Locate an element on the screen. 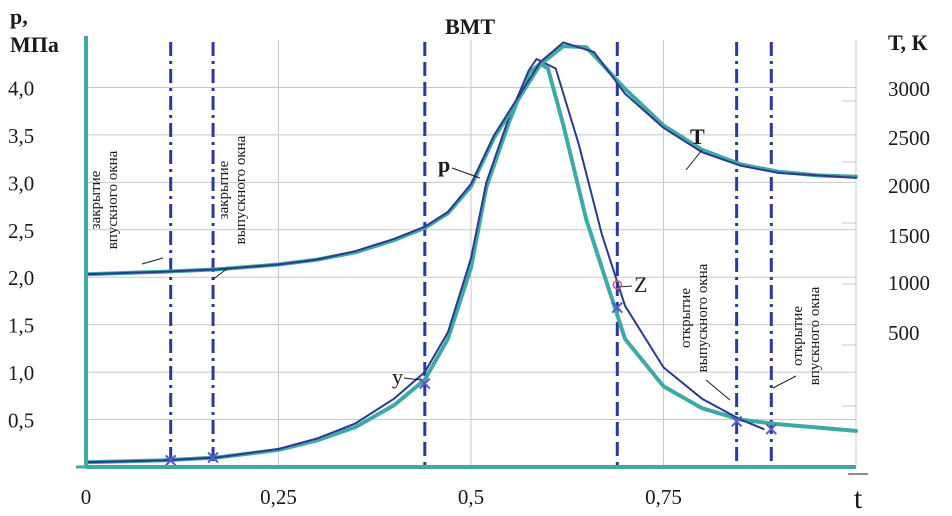 The width and height of the screenshot is (952, 516). y-tick-right-label: 3000 is located at coordinates (909, 89).